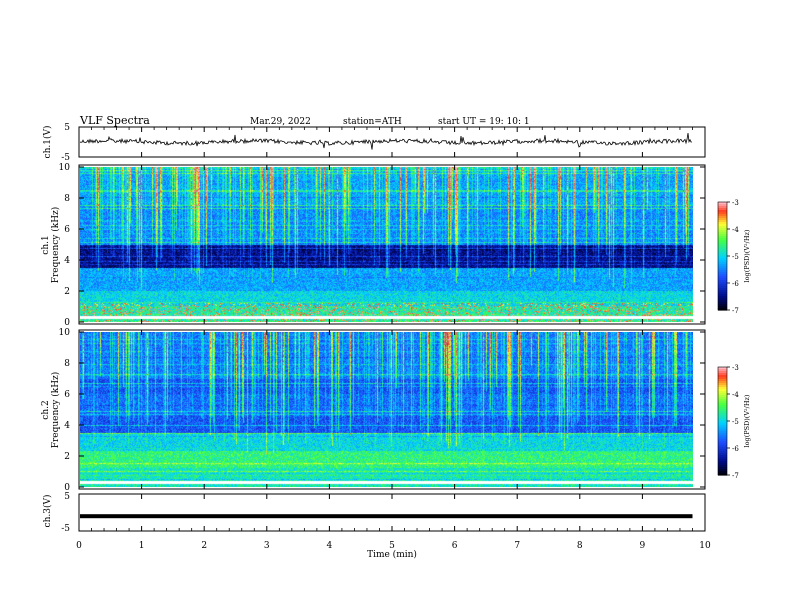 The width and height of the screenshot is (792, 612). I want to click on time-tick-label: 5, so click(392, 546).